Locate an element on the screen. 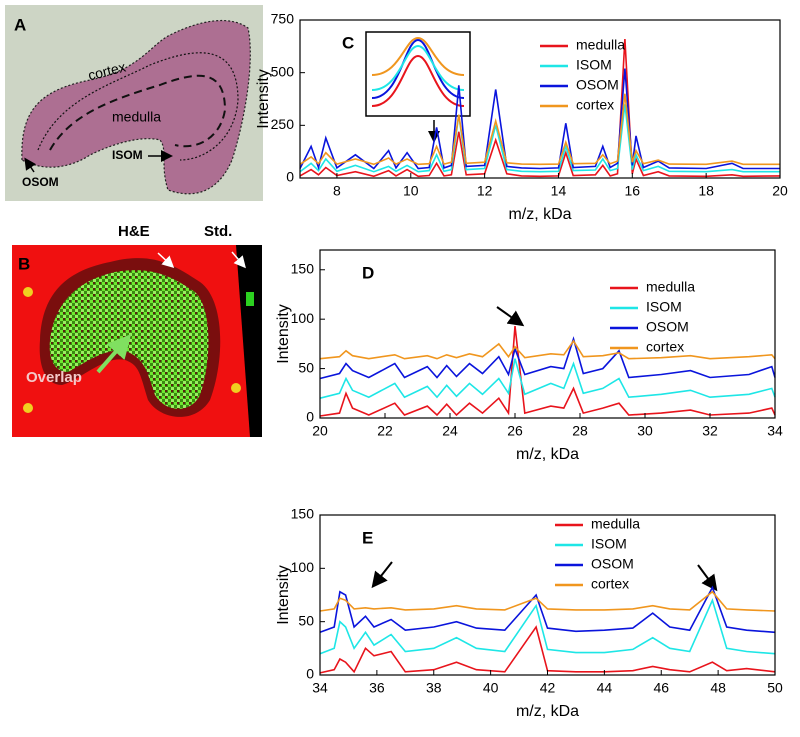 The width and height of the screenshot is (800, 737). tissue is located at coordinates (136, 107).